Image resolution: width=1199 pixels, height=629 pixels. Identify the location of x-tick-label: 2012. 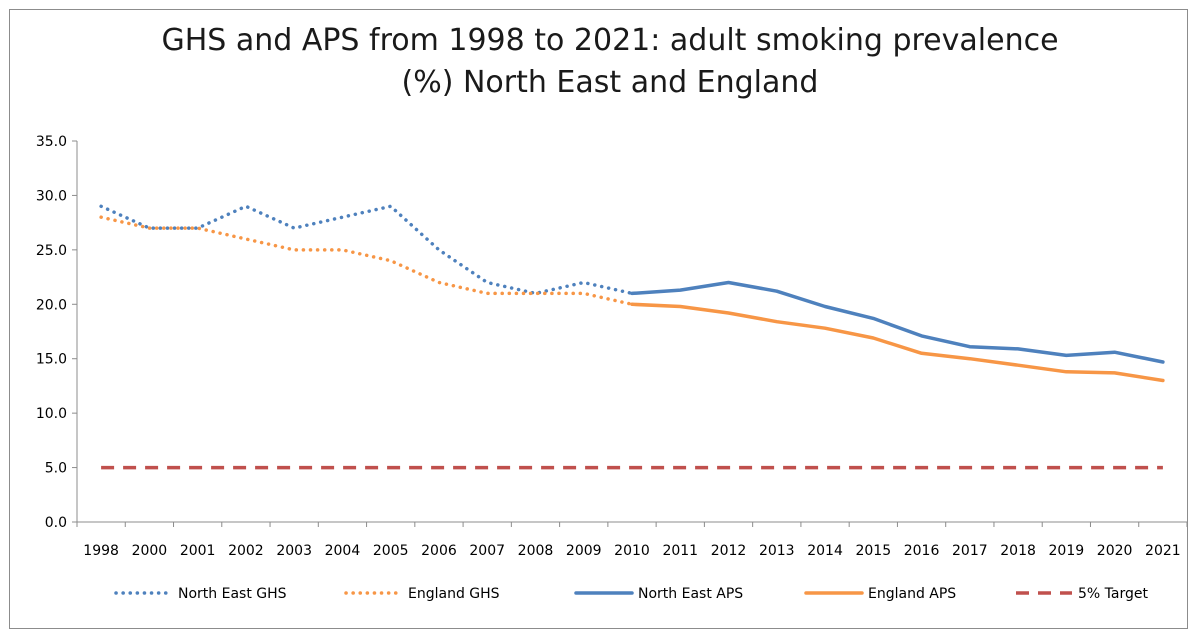
(729, 551).